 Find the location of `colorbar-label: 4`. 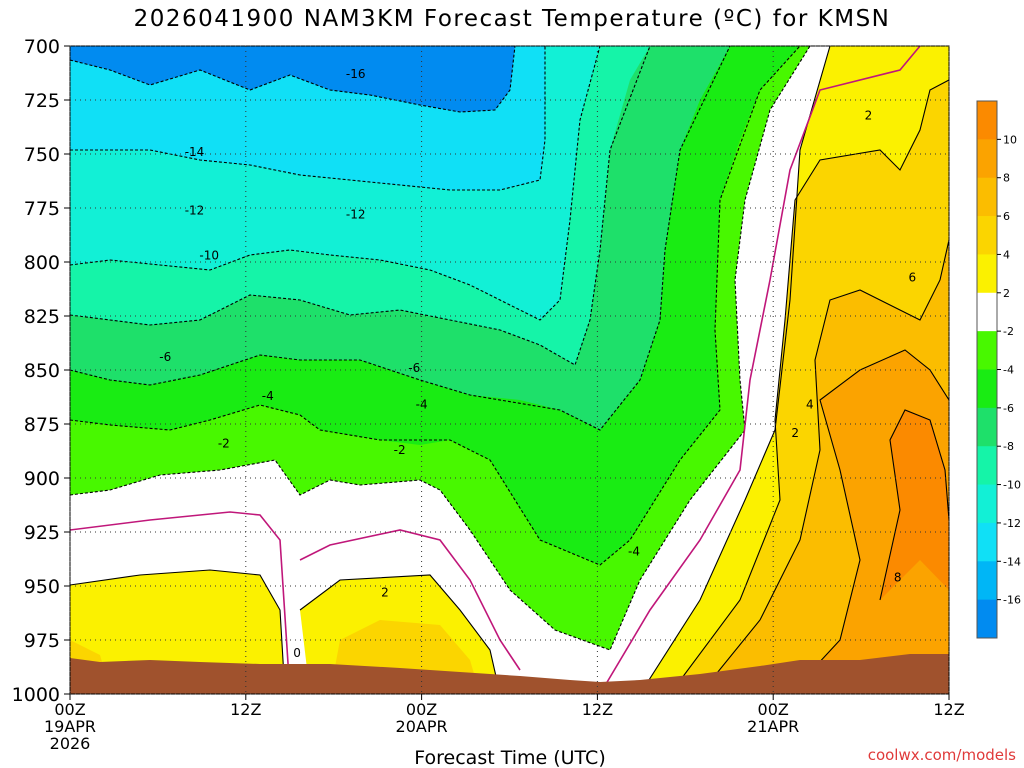

colorbar-label: 4 is located at coordinates (1006, 254).